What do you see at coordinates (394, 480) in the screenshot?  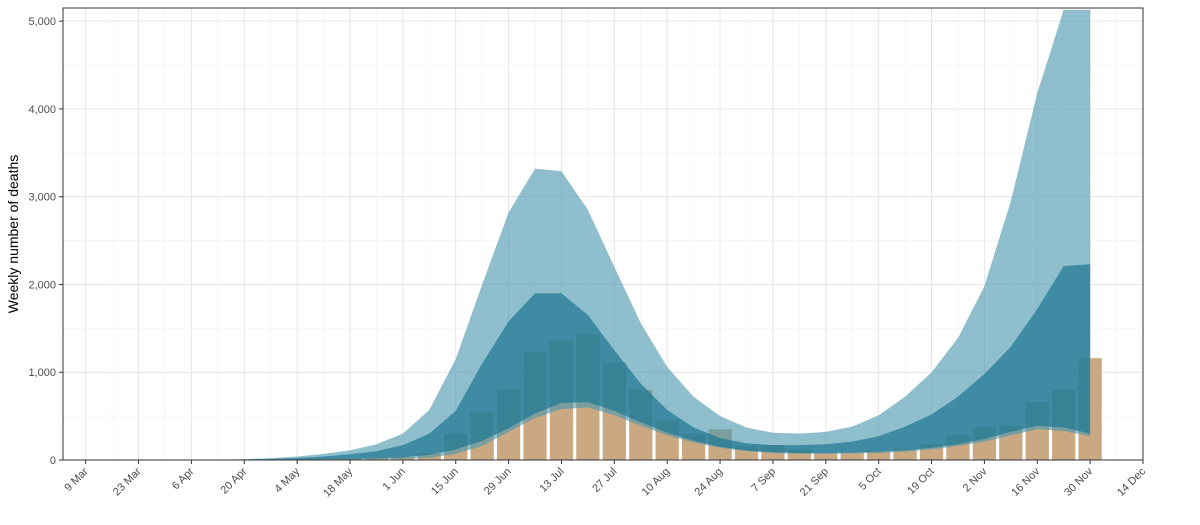 I see `x-tick-label: 1 Jun` at bounding box center [394, 480].